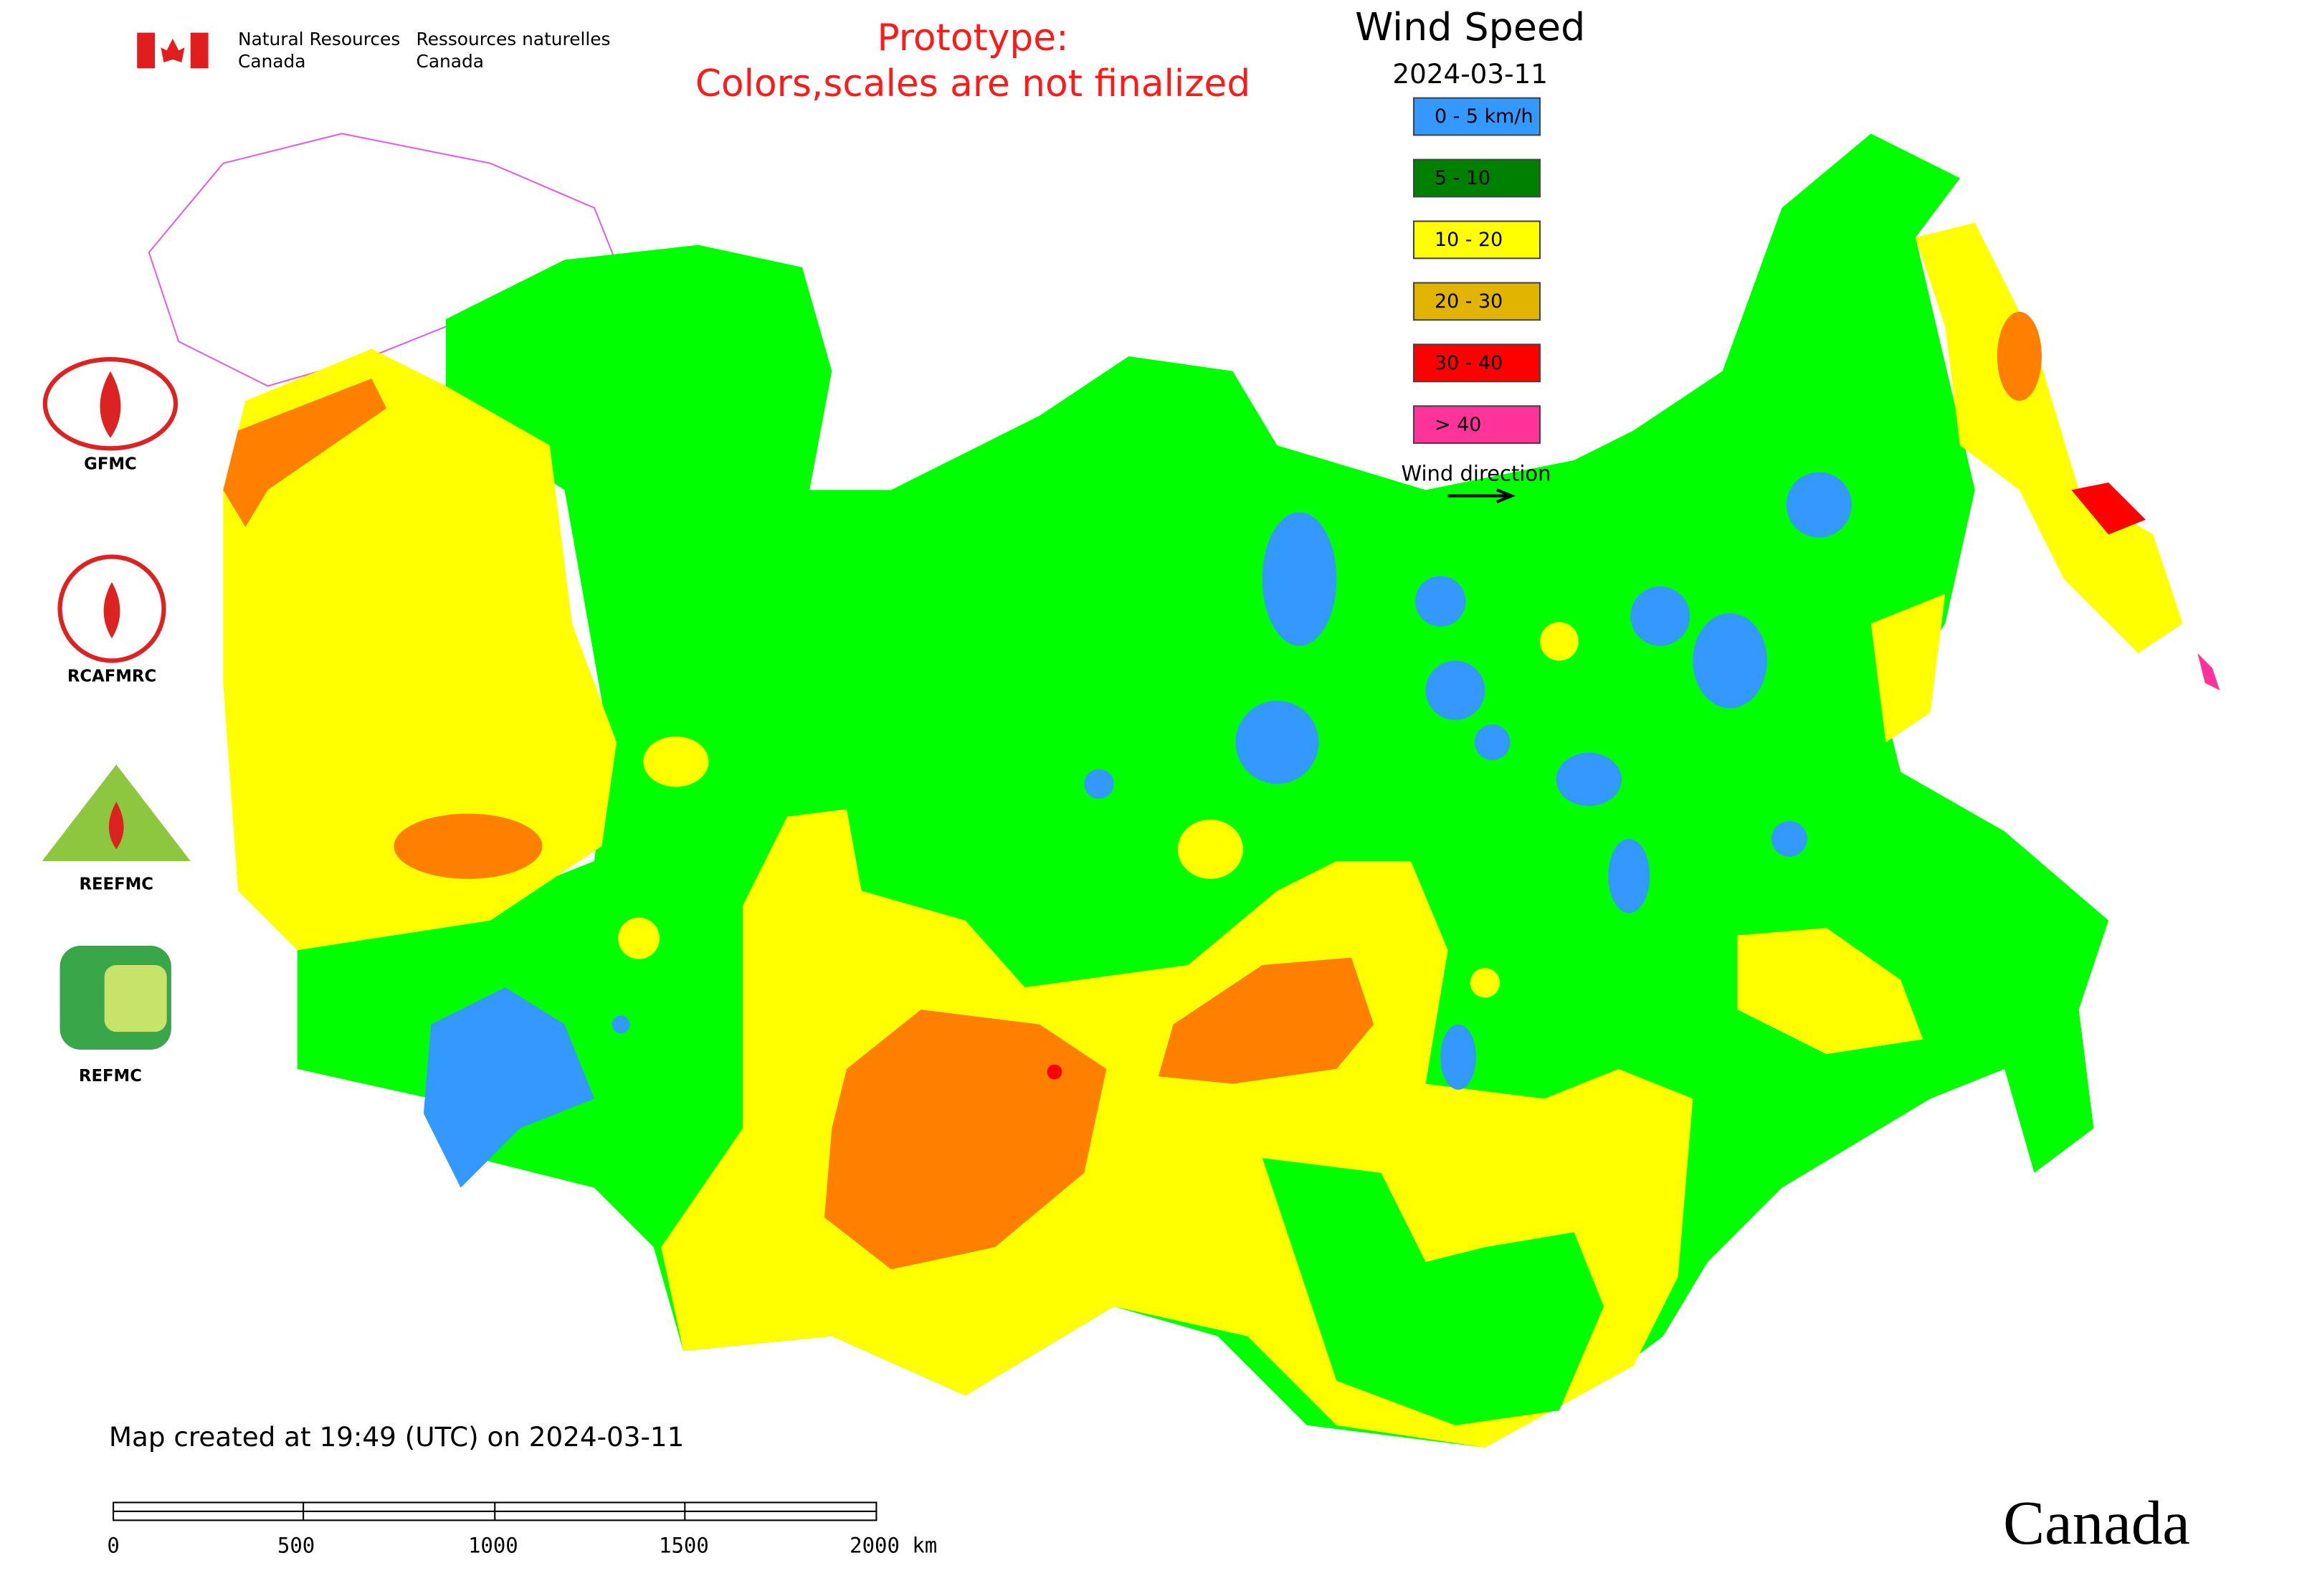 Image resolution: width=2302 pixels, height=1596 pixels. Describe the element at coordinates (495, 1511) in the screenshot. I see `scale-bar` at that location.